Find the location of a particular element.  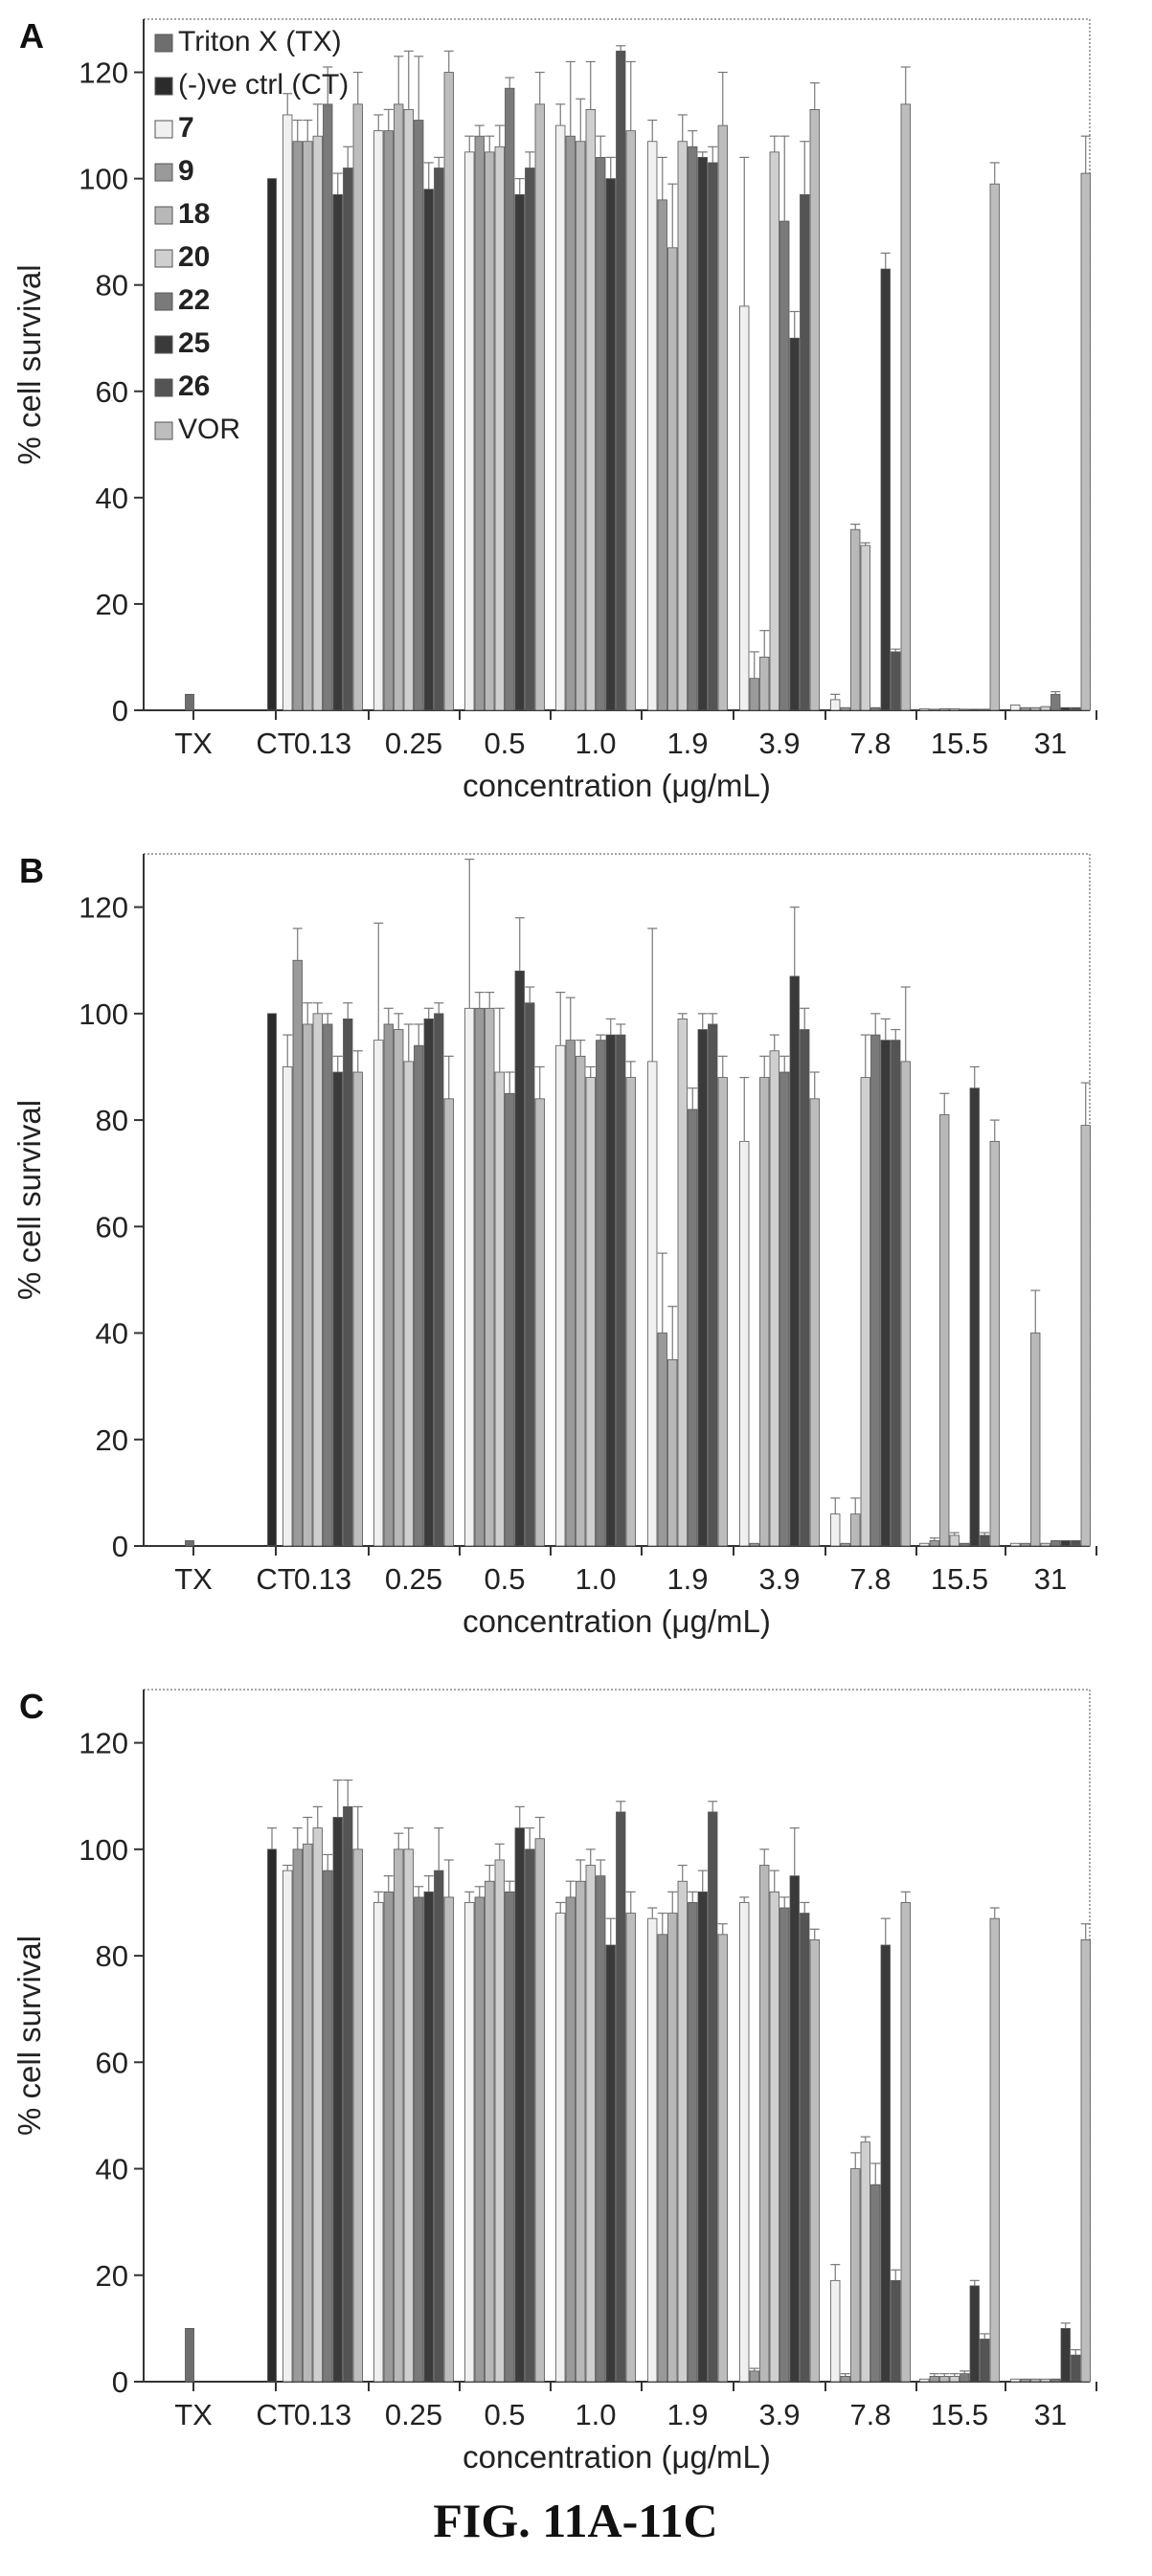

bar-series-22-0.5 is located at coordinates (510, 399).